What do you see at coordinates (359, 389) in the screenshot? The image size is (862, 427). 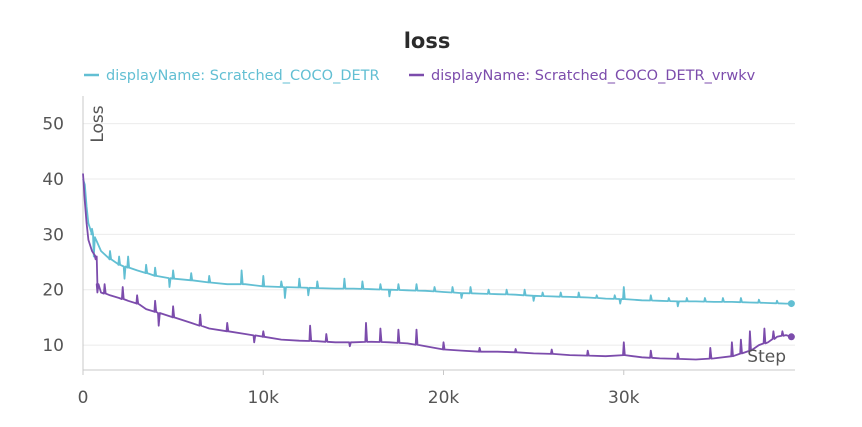 I see `x-axis-ticks: 0 10k 20k 30k` at bounding box center [359, 389].